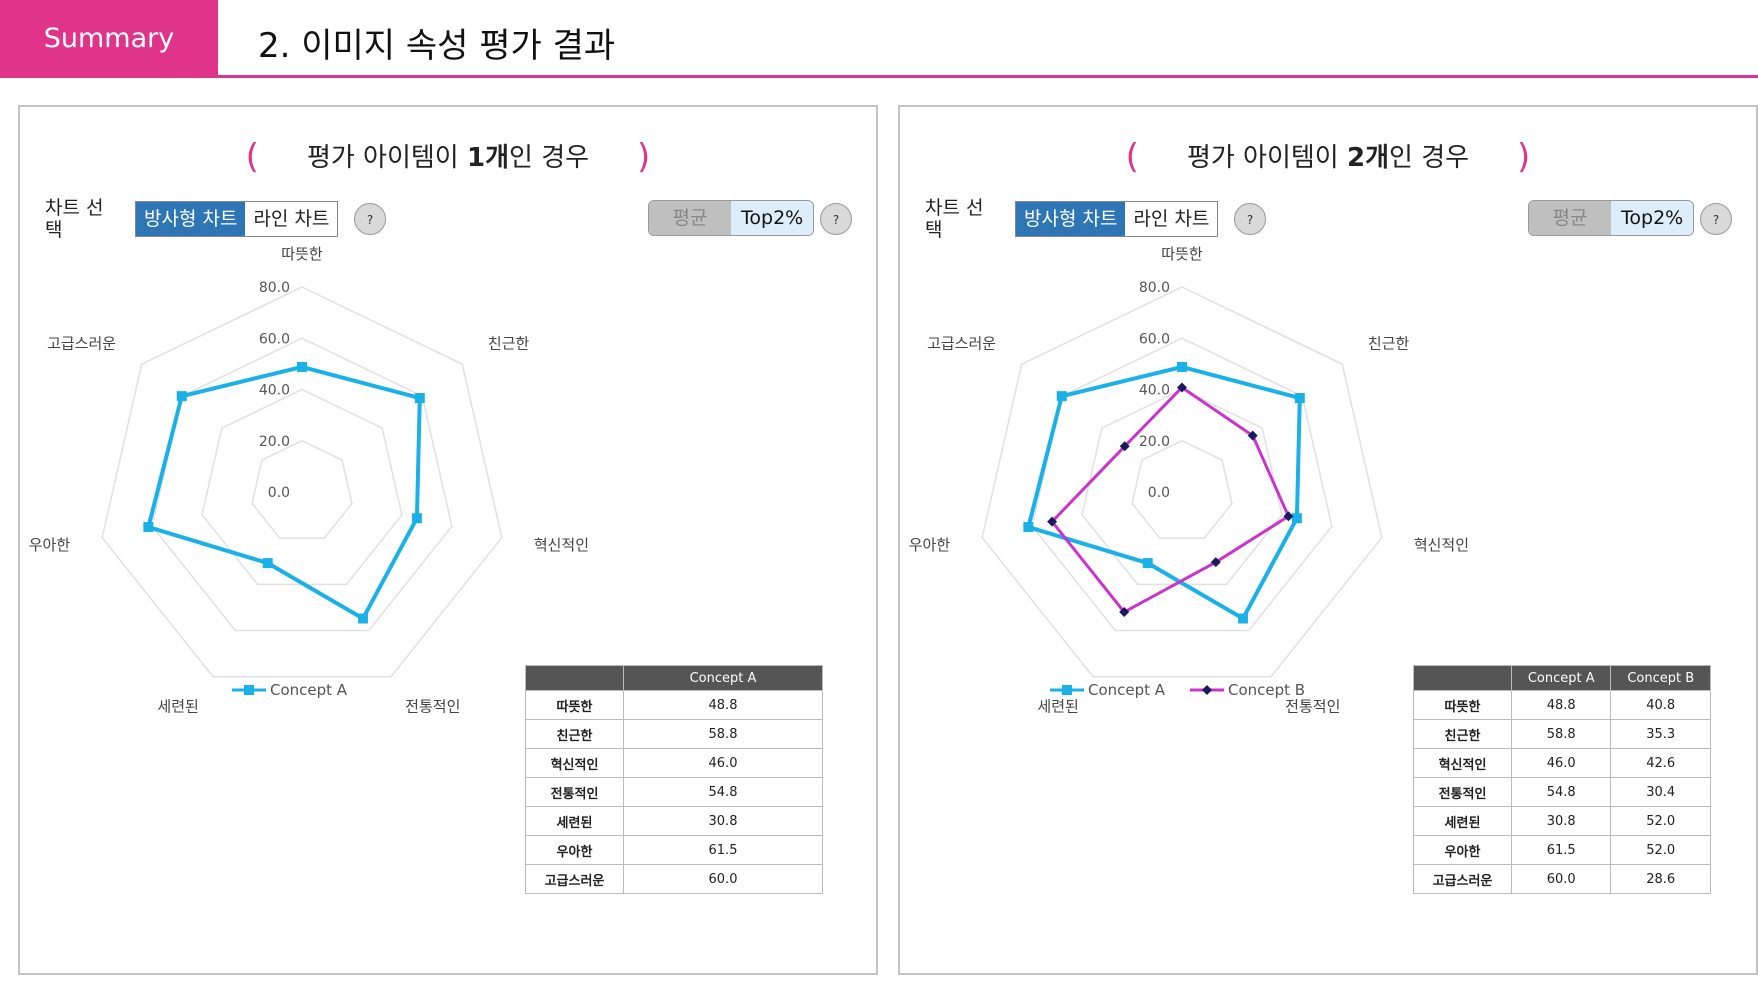 The image size is (1758, 981). I want to click on panel-title-prefix: 평가 아이템이, so click(1266, 158).